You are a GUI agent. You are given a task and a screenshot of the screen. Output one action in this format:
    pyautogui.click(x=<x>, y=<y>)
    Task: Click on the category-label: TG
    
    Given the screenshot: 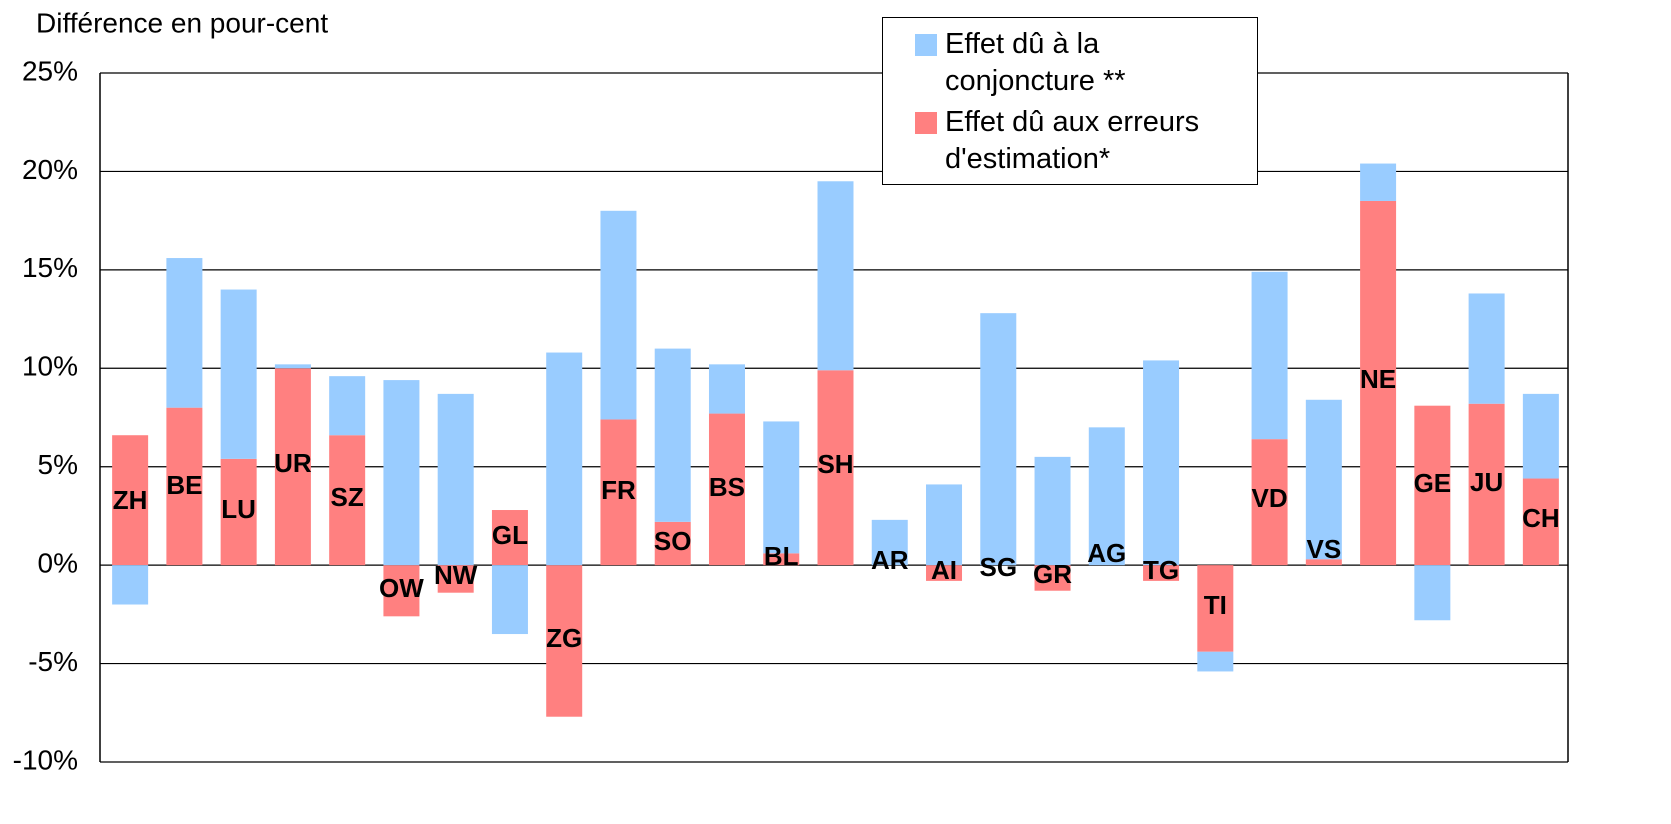 What is the action you would take?
    pyautogui.click(x=1161, y=570)
    